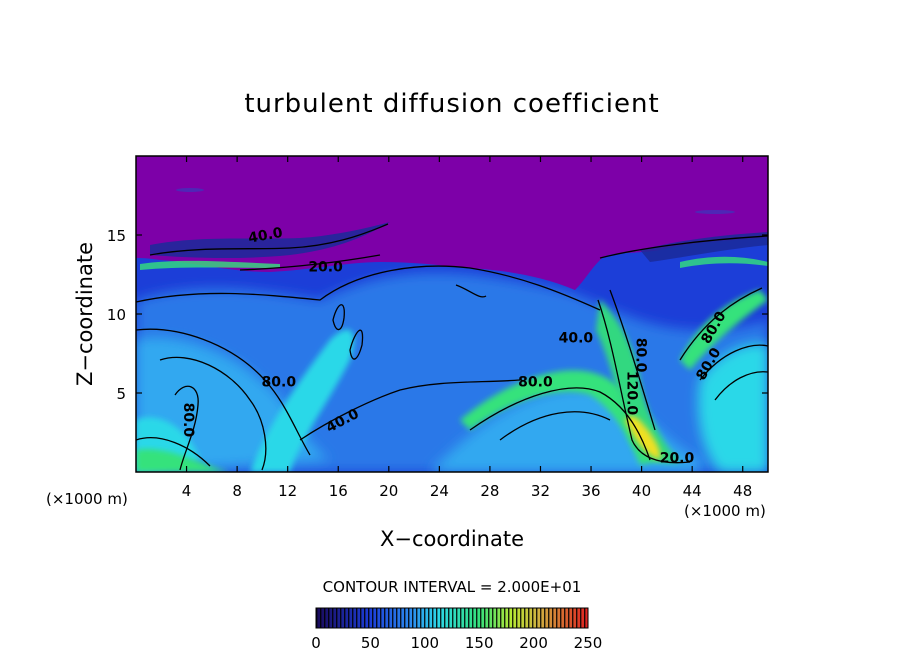 The image size is (904, 654). What do you see at coordinates (456, 629) in the screenshot?
I see `colorbar: 0 50 100 150 200 250` at bounding box center [456, 629].